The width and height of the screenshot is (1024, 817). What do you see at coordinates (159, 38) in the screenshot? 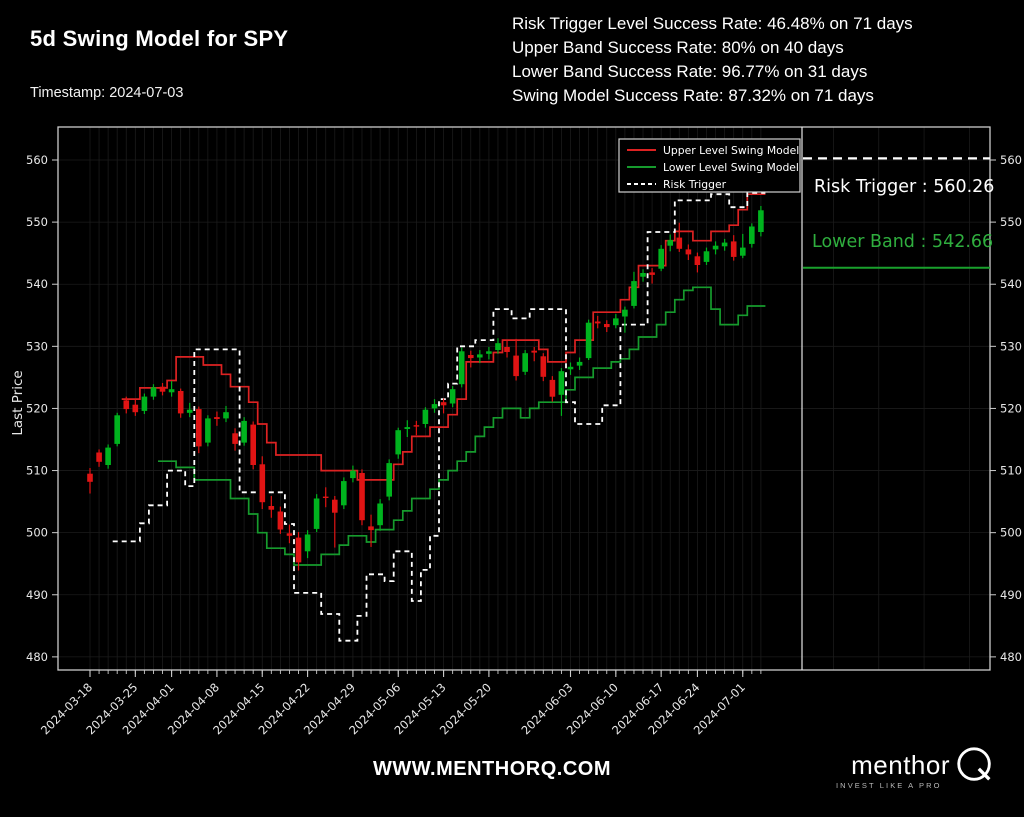
I see `page-title: 5d Swing Model for SPY` at bounding box center [159, 38].